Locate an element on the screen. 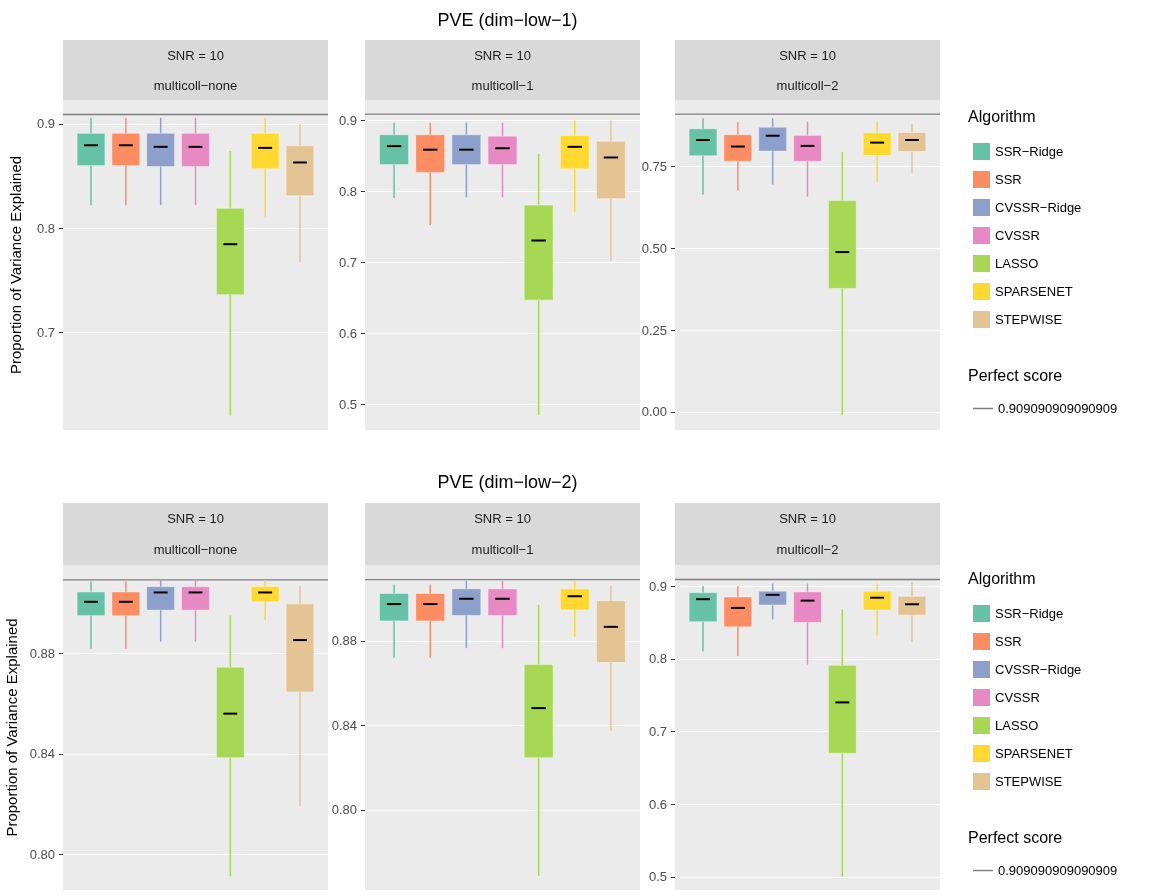 The image size is (1150, 896). chart-title: PVE (dim−low−1) is located at coordinates (507, 20).